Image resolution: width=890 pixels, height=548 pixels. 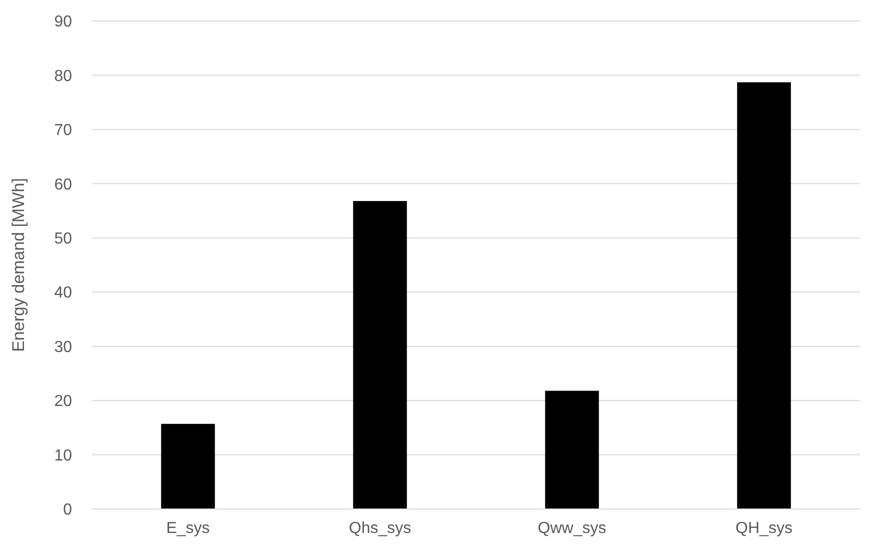 I want to click on y-tick-label: 70, so click(x=63, y=131).